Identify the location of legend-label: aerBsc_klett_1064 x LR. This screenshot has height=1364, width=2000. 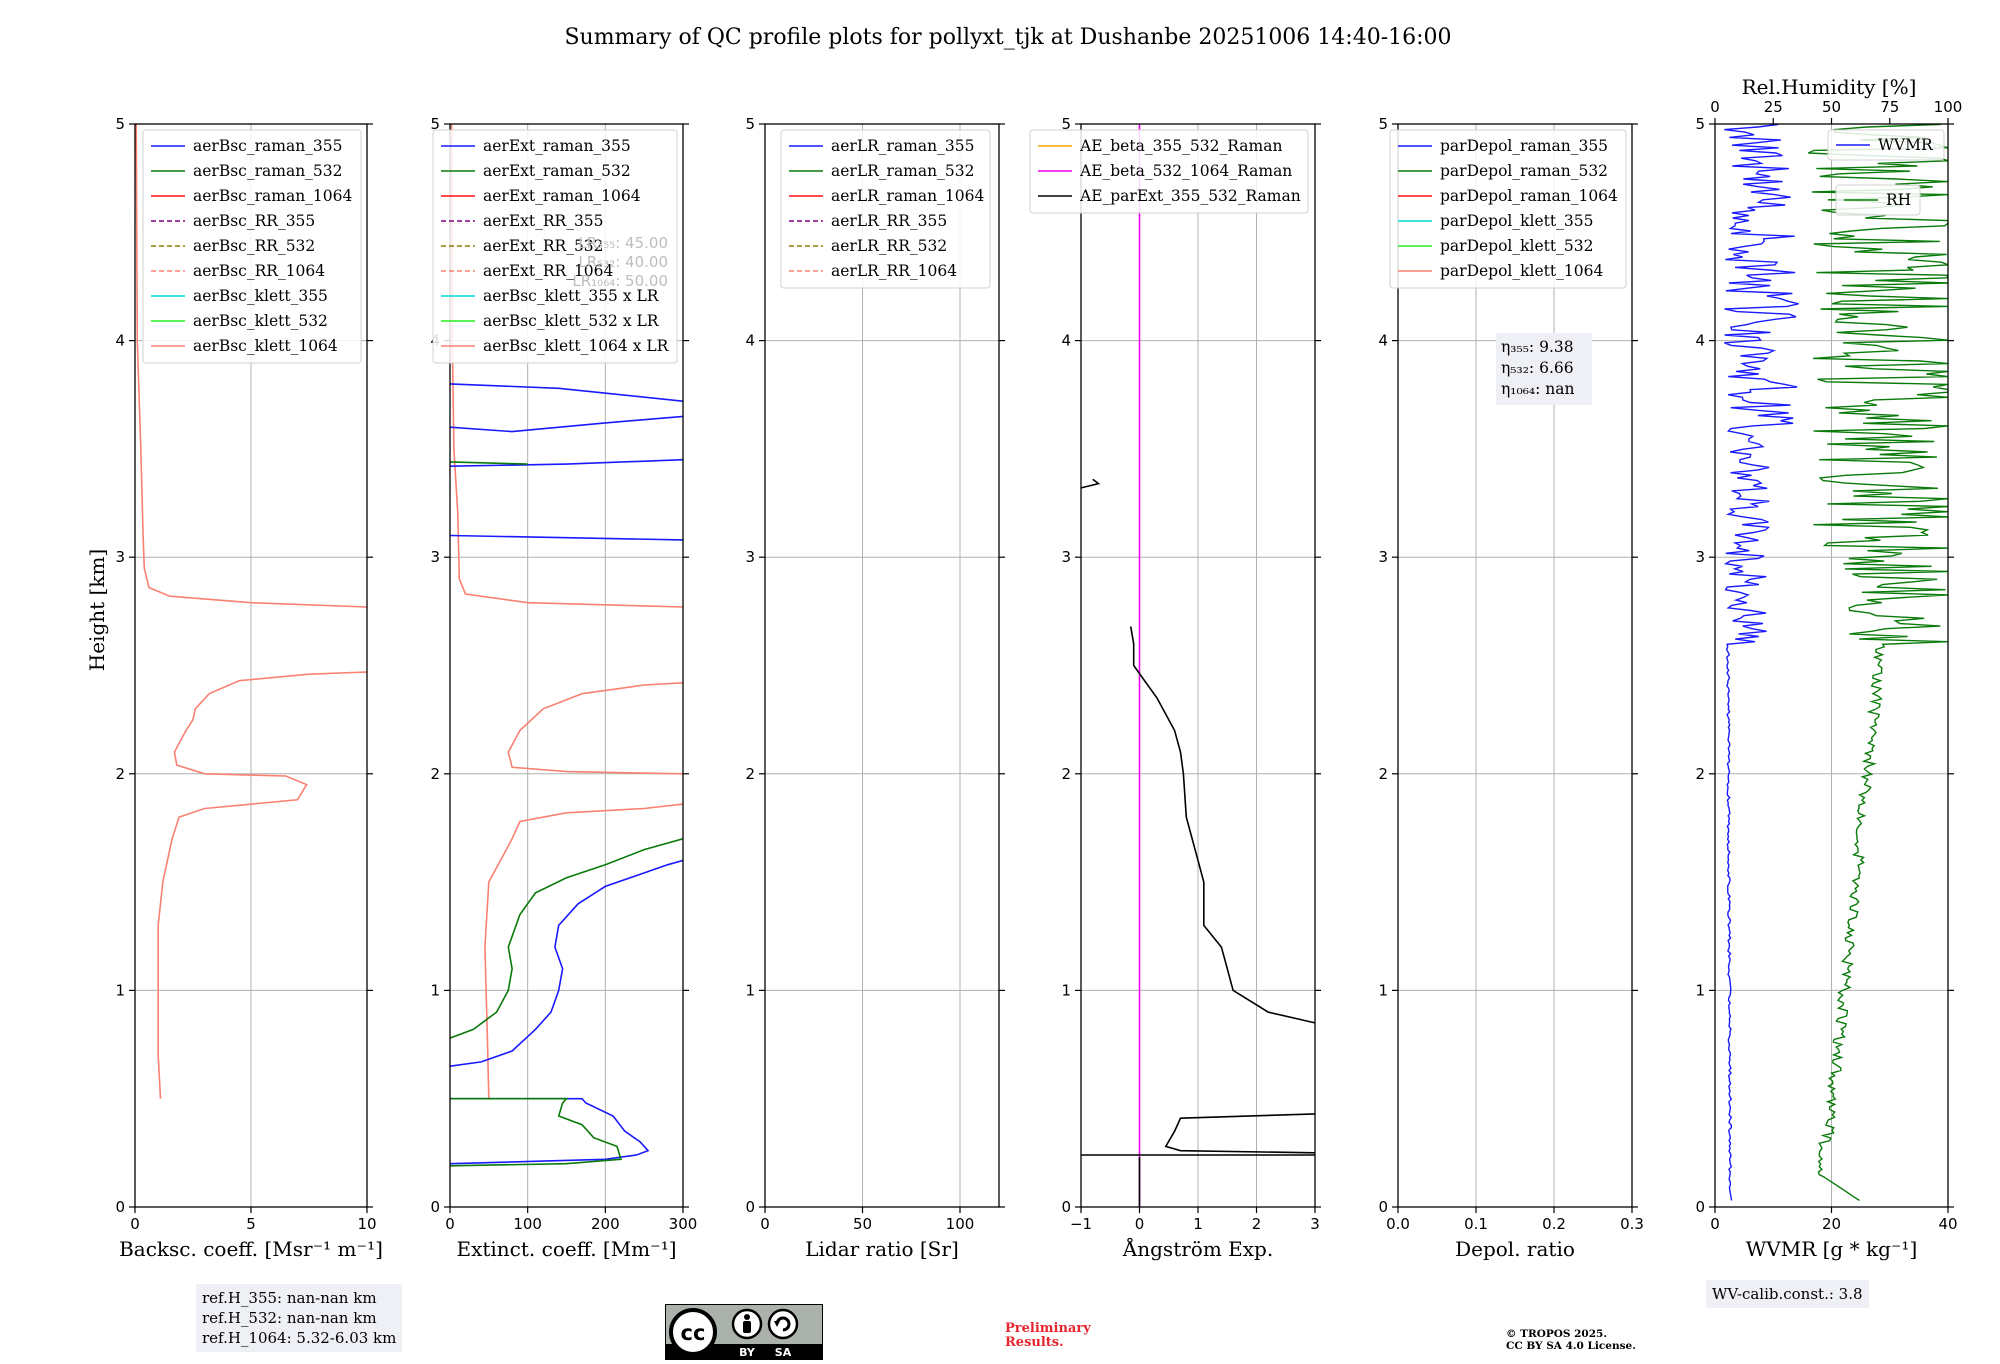
(576, 346).